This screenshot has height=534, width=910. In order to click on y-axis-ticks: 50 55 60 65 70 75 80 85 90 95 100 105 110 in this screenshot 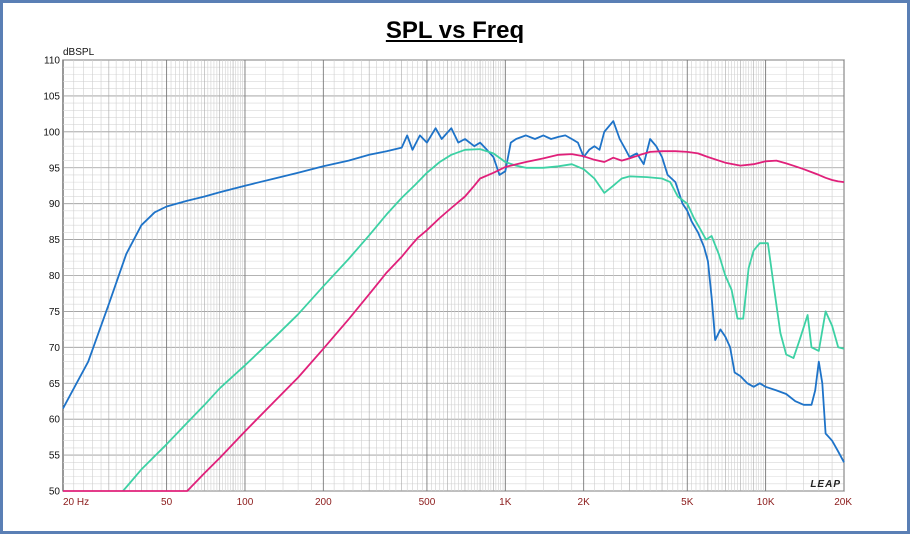, I will do `click(51, 277)`.